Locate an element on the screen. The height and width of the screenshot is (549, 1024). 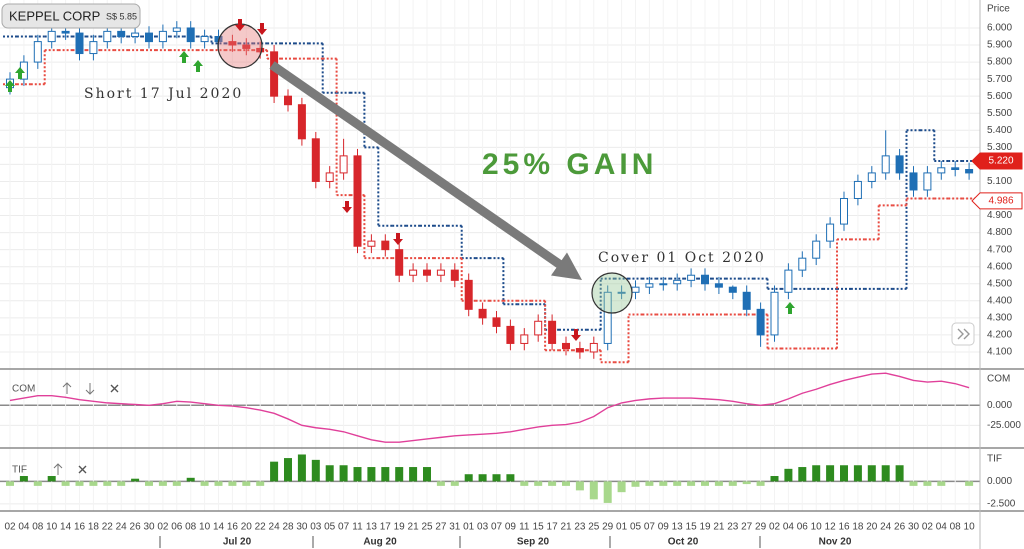
x-tick-label: 17 is located at coordinates (386, 527).